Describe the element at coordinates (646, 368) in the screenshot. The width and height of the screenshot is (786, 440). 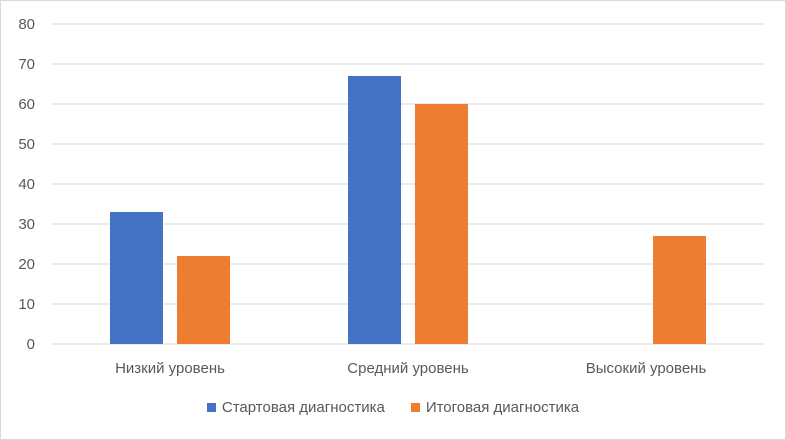
I see `x-category-label-3: Высокий уровень` at that location.